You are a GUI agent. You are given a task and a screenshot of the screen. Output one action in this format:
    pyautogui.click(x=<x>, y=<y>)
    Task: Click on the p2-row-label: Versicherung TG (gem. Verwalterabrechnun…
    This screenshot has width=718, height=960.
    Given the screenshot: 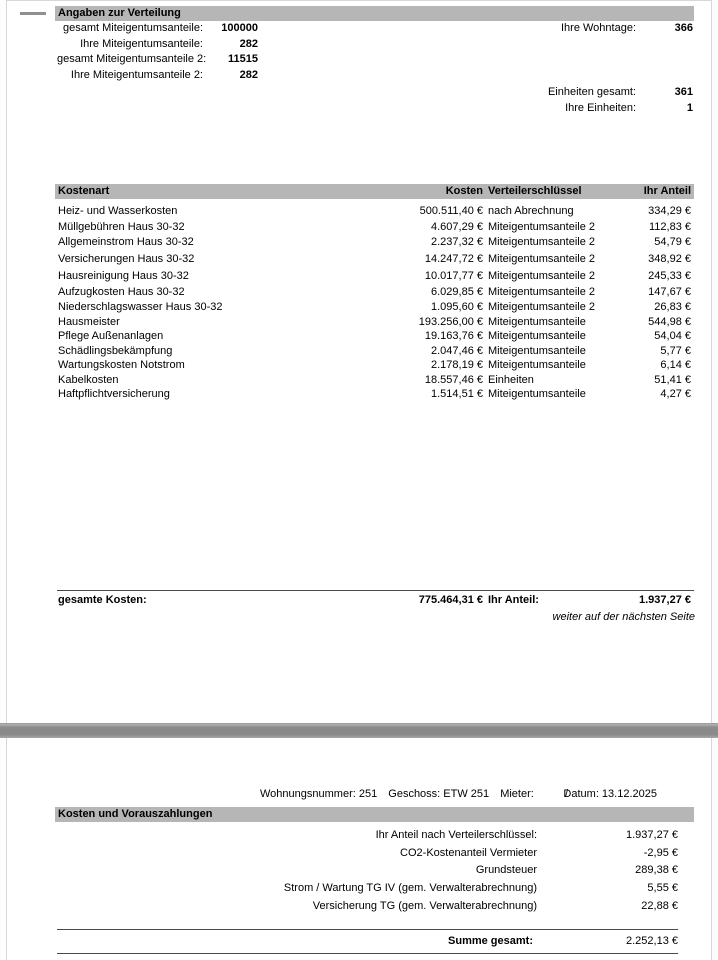 What is the action you would take?
    pyautogui.click(x=424, y=905)
    